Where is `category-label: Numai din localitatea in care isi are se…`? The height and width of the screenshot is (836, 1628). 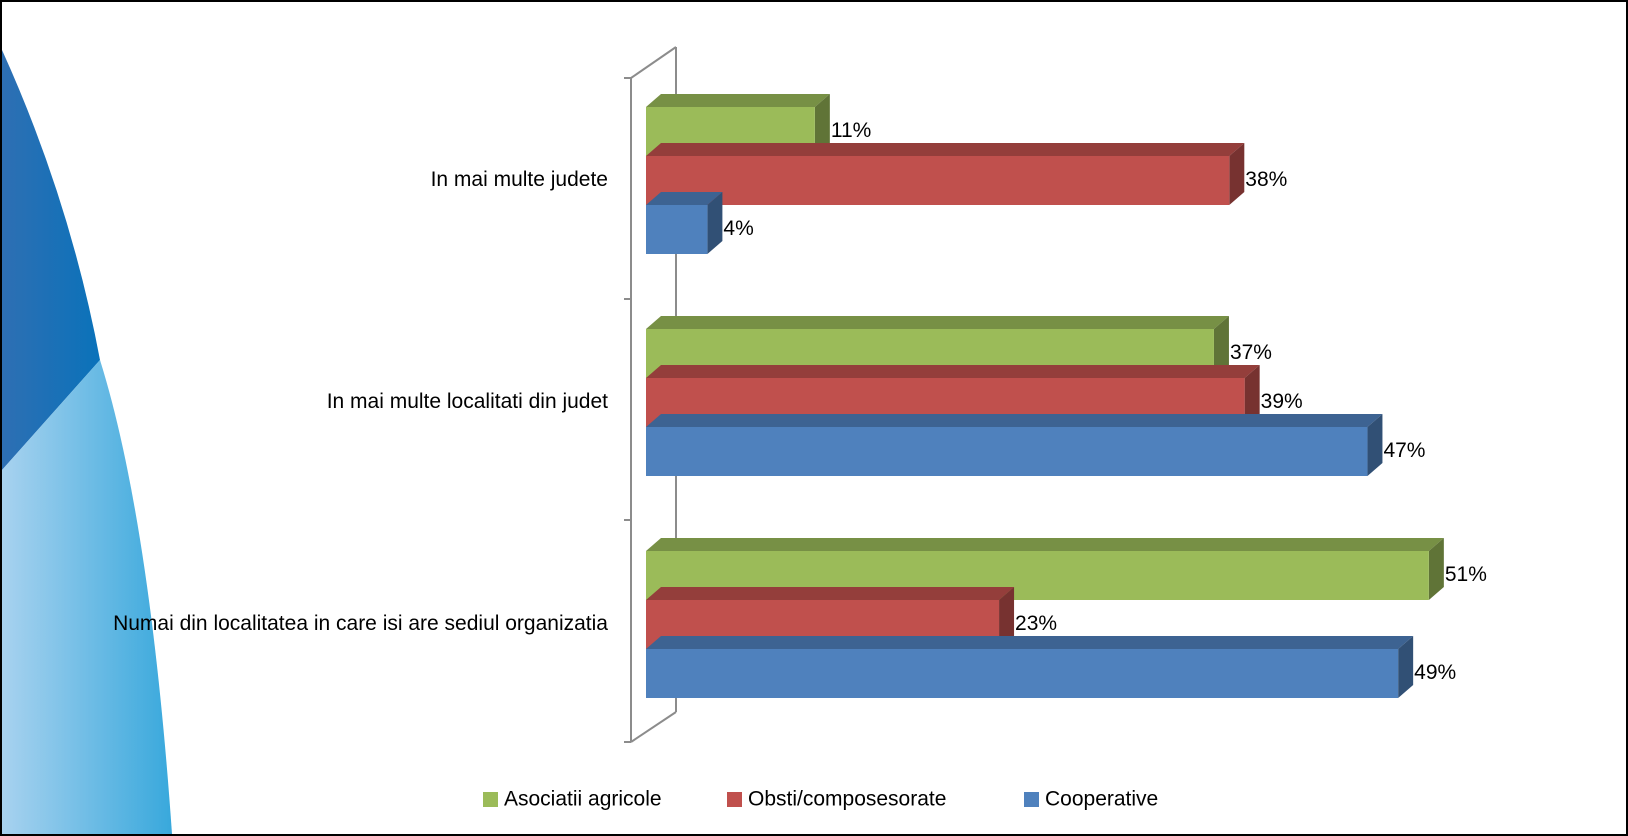
category-label: Numai din localitatea in care isi are se… is located at coordinates (360, 623).